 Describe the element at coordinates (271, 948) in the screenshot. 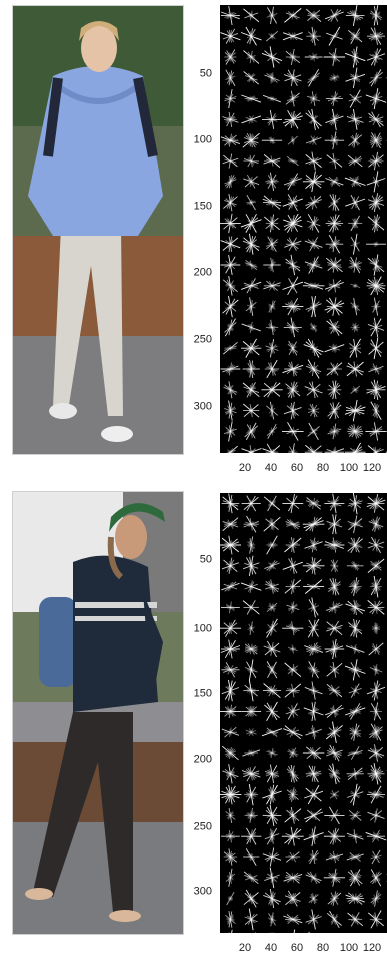

I see `x-tick-label: 40` at that location.